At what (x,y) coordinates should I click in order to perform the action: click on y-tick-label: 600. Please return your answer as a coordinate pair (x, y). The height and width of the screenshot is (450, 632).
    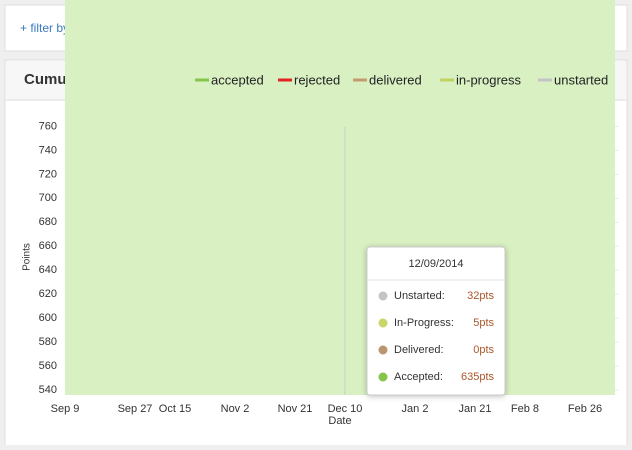
    Looking at the image, I should click on (48, 318).